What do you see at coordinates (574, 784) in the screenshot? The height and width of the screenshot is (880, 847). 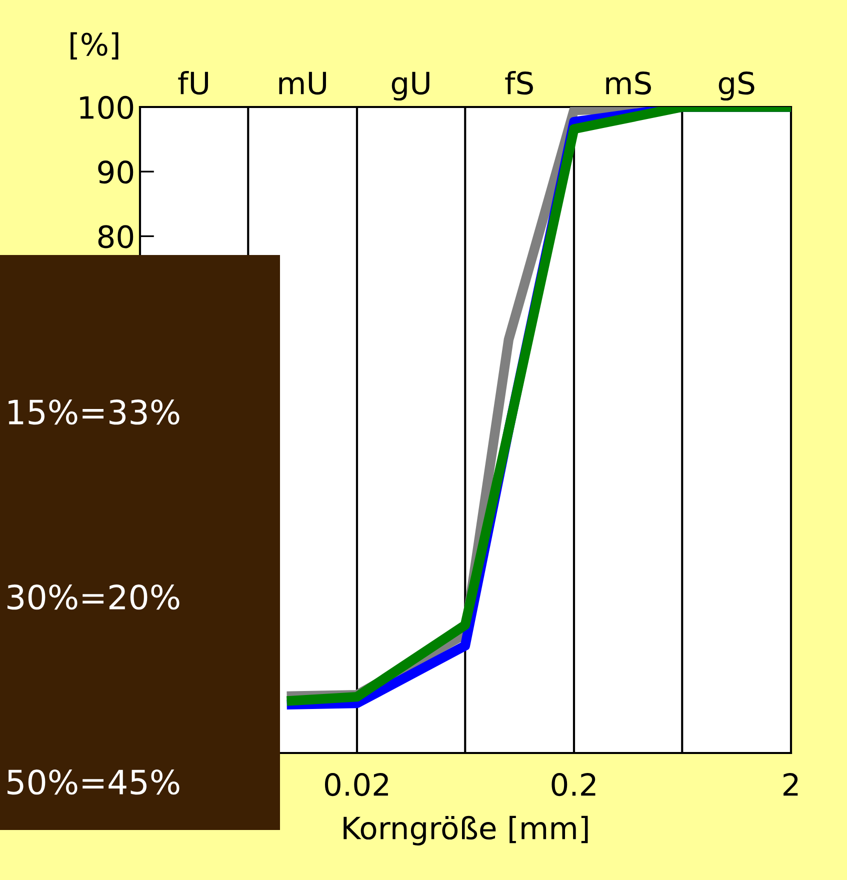 I see `x-tick-label: 0.2` at bounding box center [574, 784].